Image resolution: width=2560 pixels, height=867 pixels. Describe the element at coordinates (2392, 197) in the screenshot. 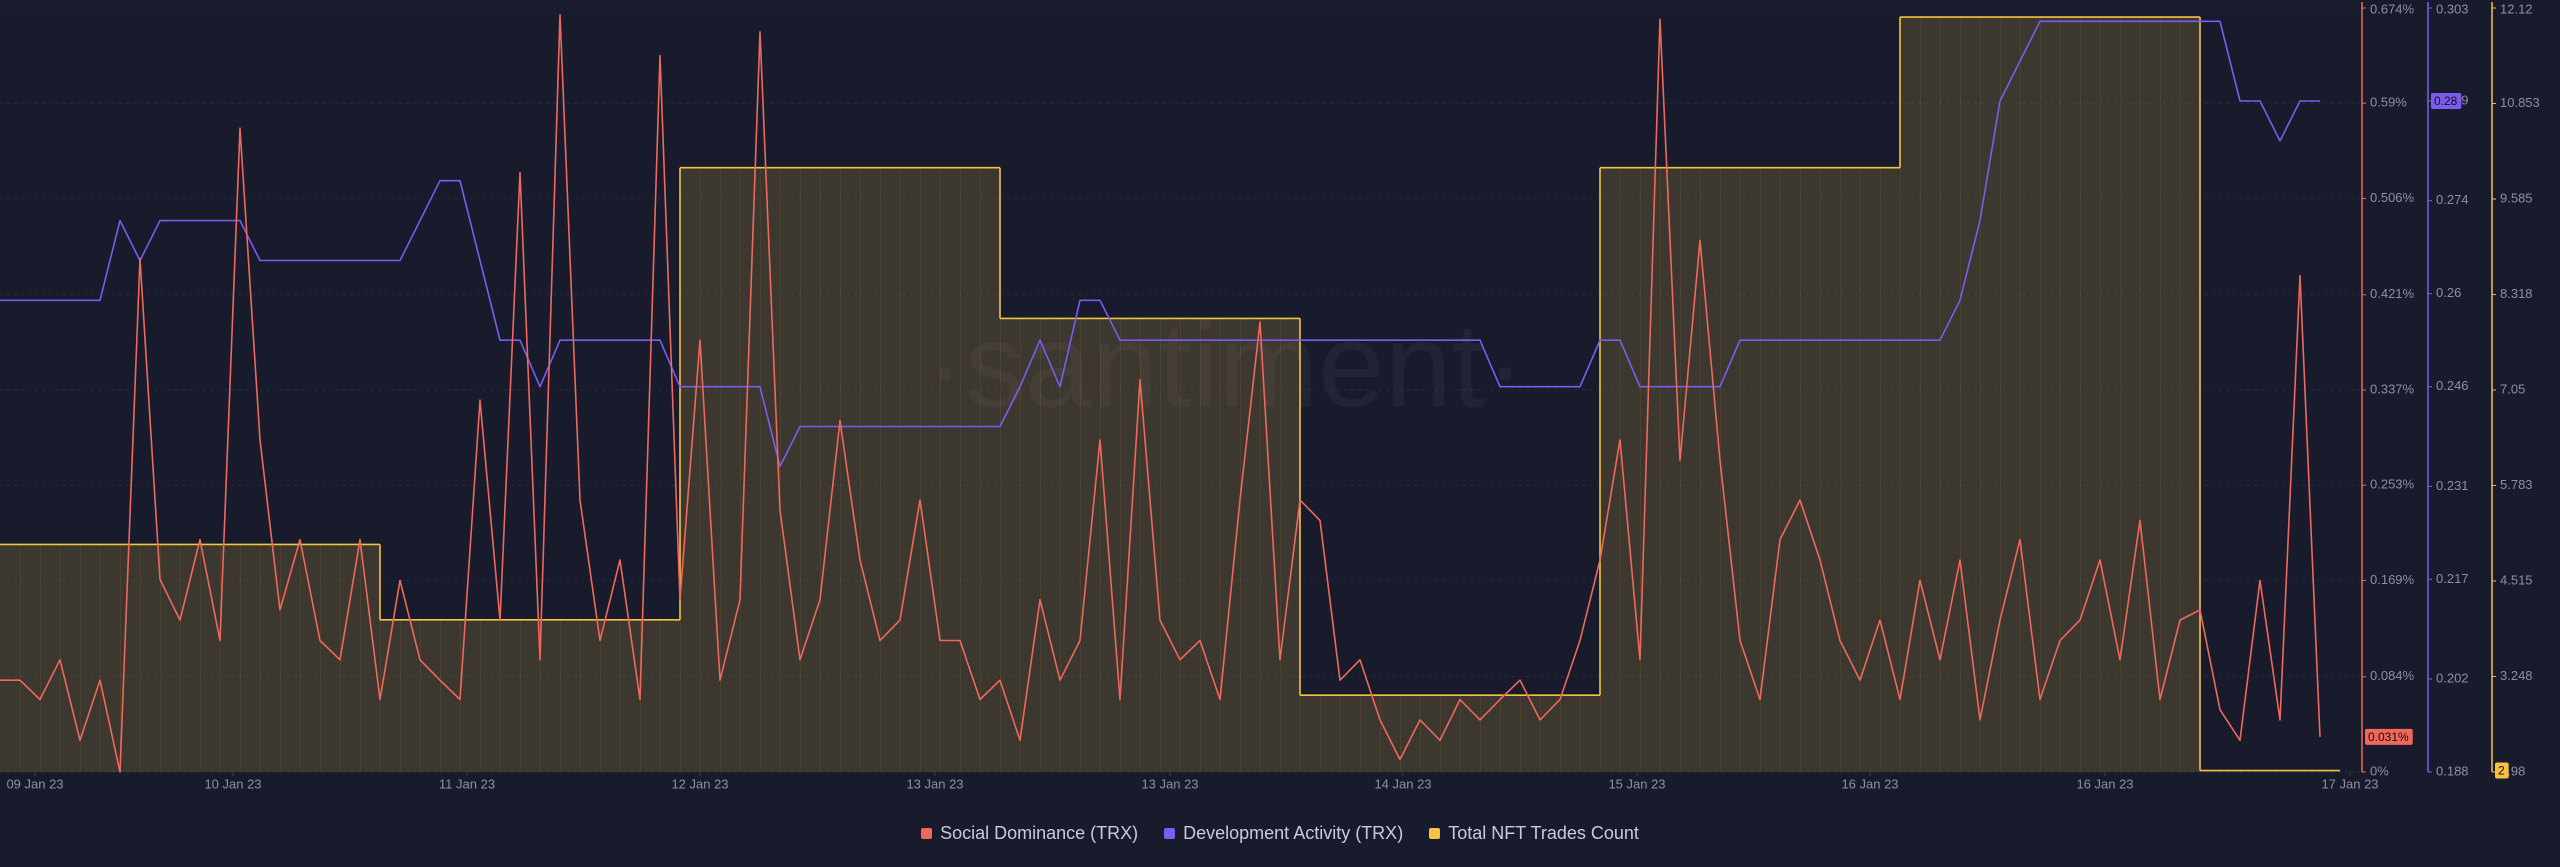

I see `y-tick-label: 0.506%` at that location.